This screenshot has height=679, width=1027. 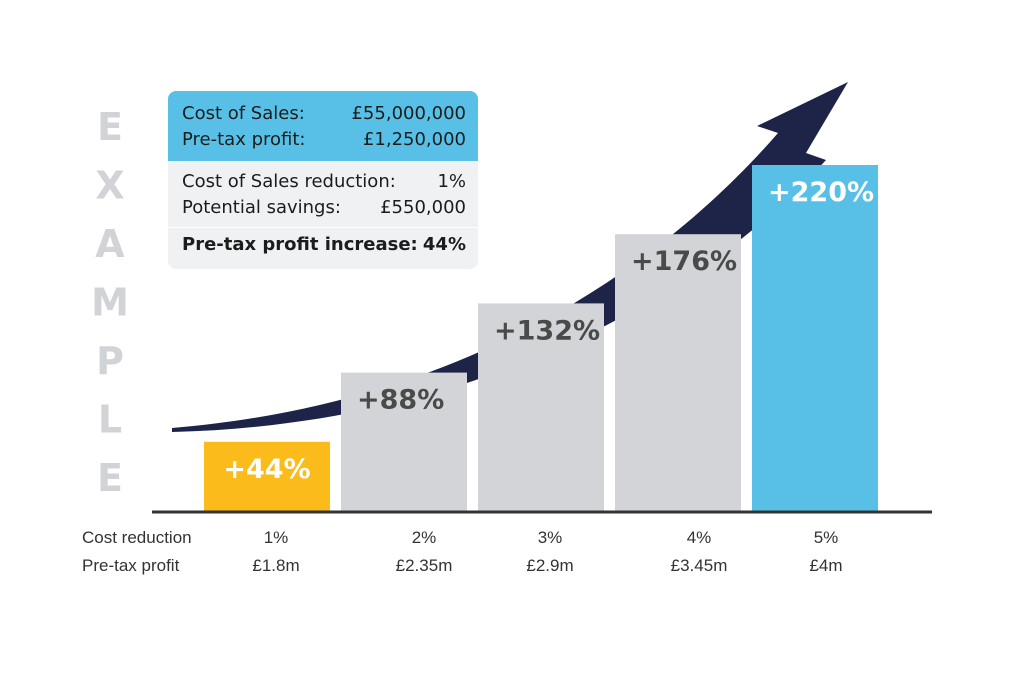 What do you see at coordinates (451, 181) in the screenshot?
I see `cost-reduction-value: 1%` at bounding box center [451, 181].